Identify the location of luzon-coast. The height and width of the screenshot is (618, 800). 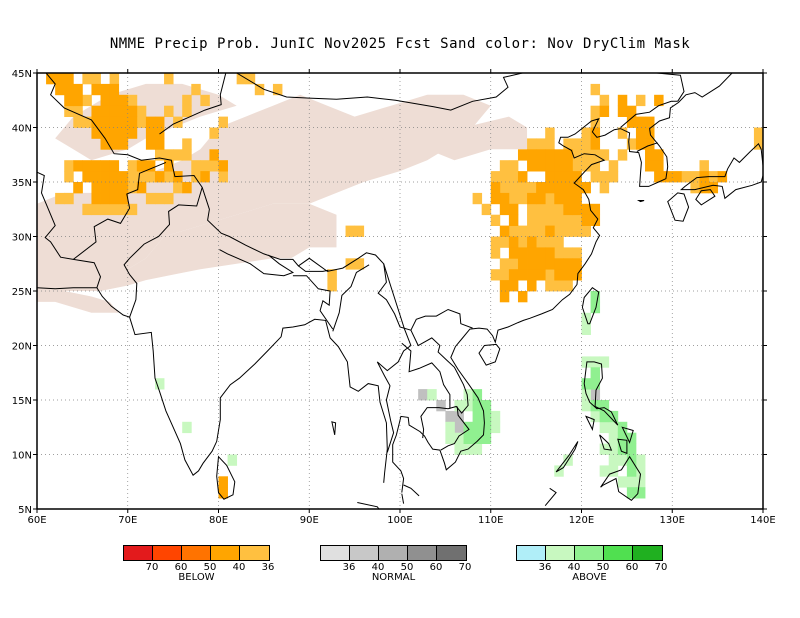
(601, 393).